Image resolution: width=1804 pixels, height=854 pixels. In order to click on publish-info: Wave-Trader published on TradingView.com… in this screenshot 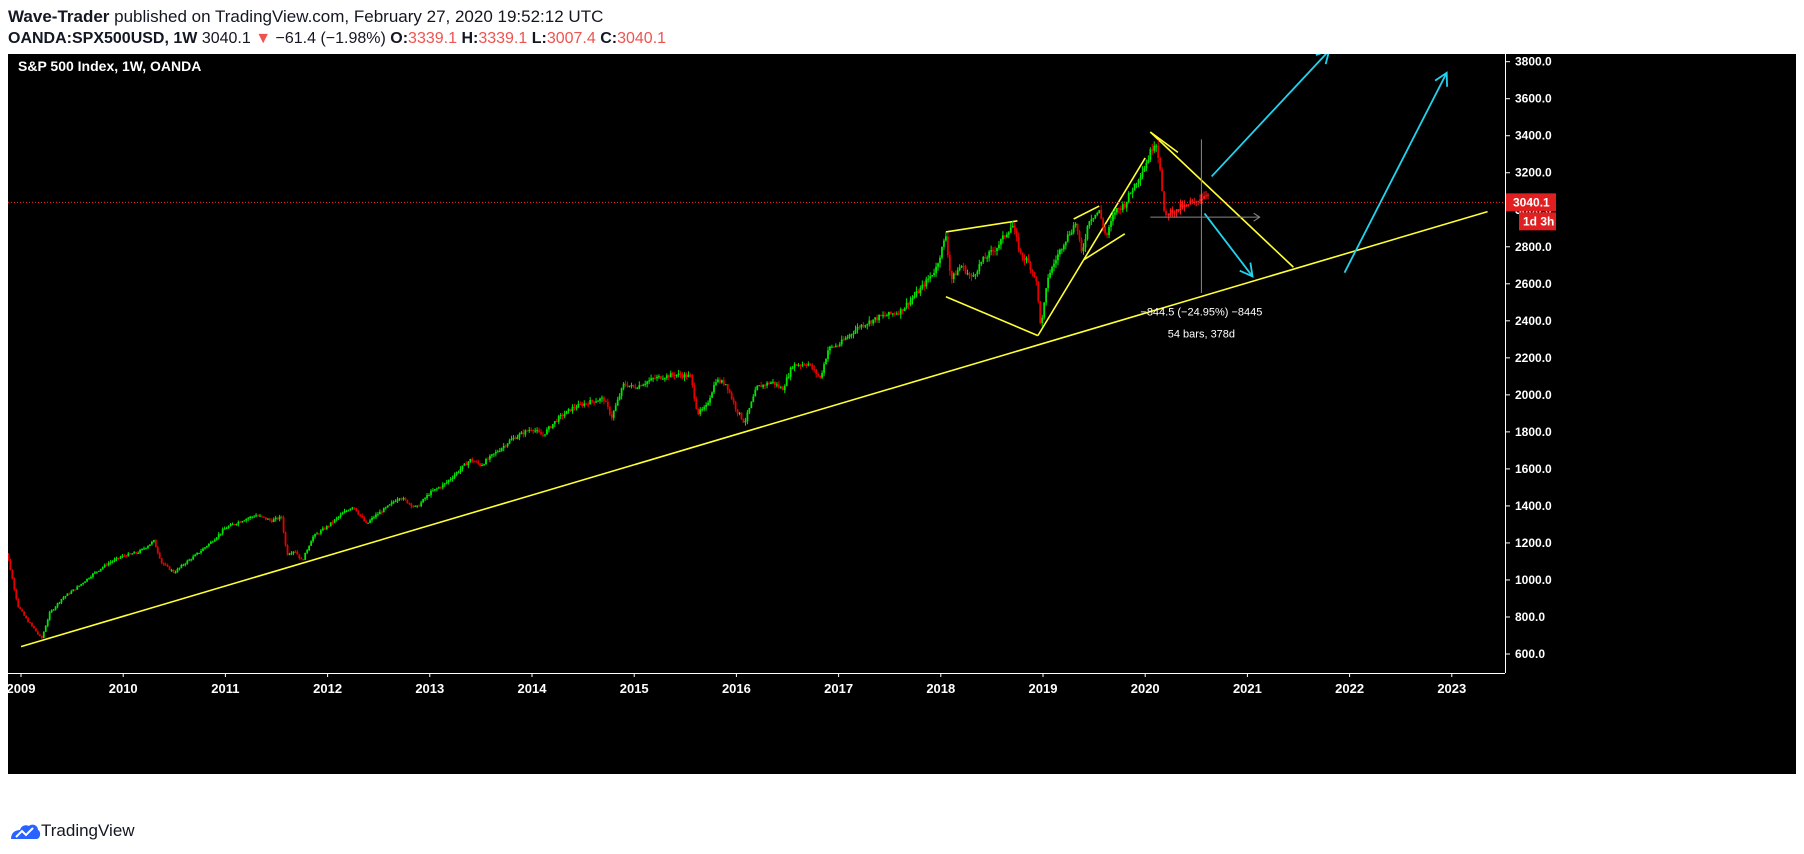, I will do `click(305, 17)`.